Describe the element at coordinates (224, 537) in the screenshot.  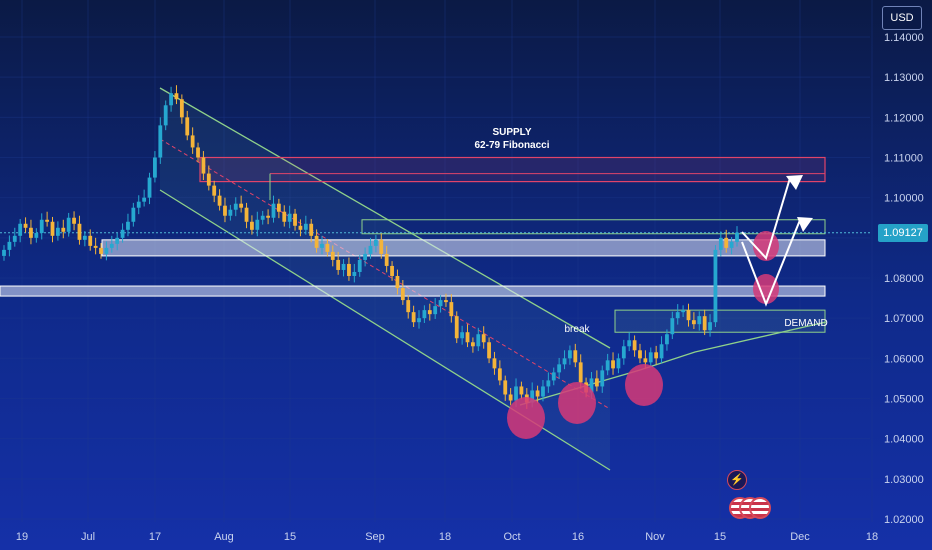
I see `time-tick-label: Aug` at that location.